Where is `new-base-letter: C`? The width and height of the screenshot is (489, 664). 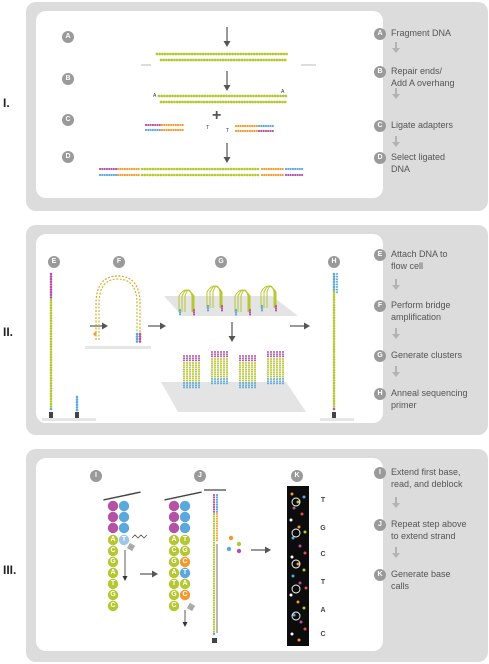 new-base-letter: C is located at coordinates (185, 594).